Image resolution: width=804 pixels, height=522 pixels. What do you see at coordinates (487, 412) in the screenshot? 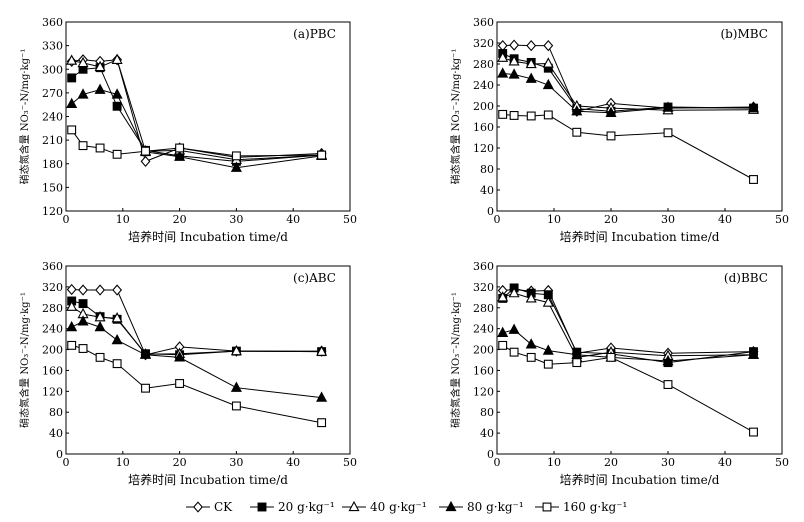
I see `y-tick-label: 80` at bounding box center [487, 412].